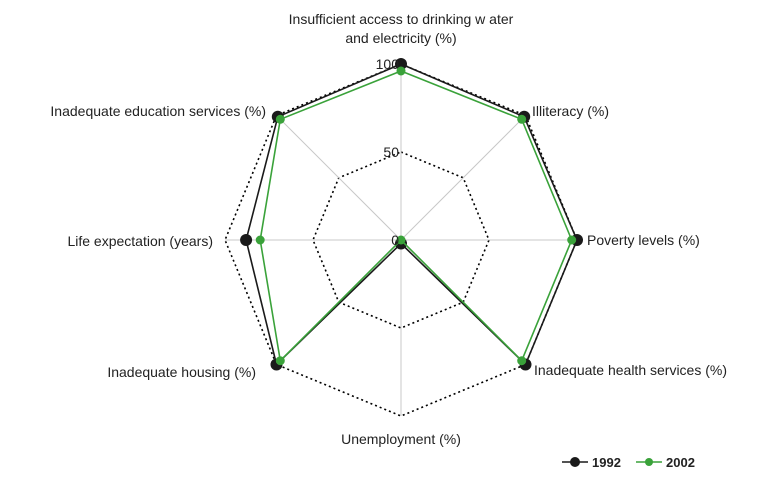  Describe the element at coordinates (395, 240) in the screenshot. I see `tick-label-0: 0` at that location.